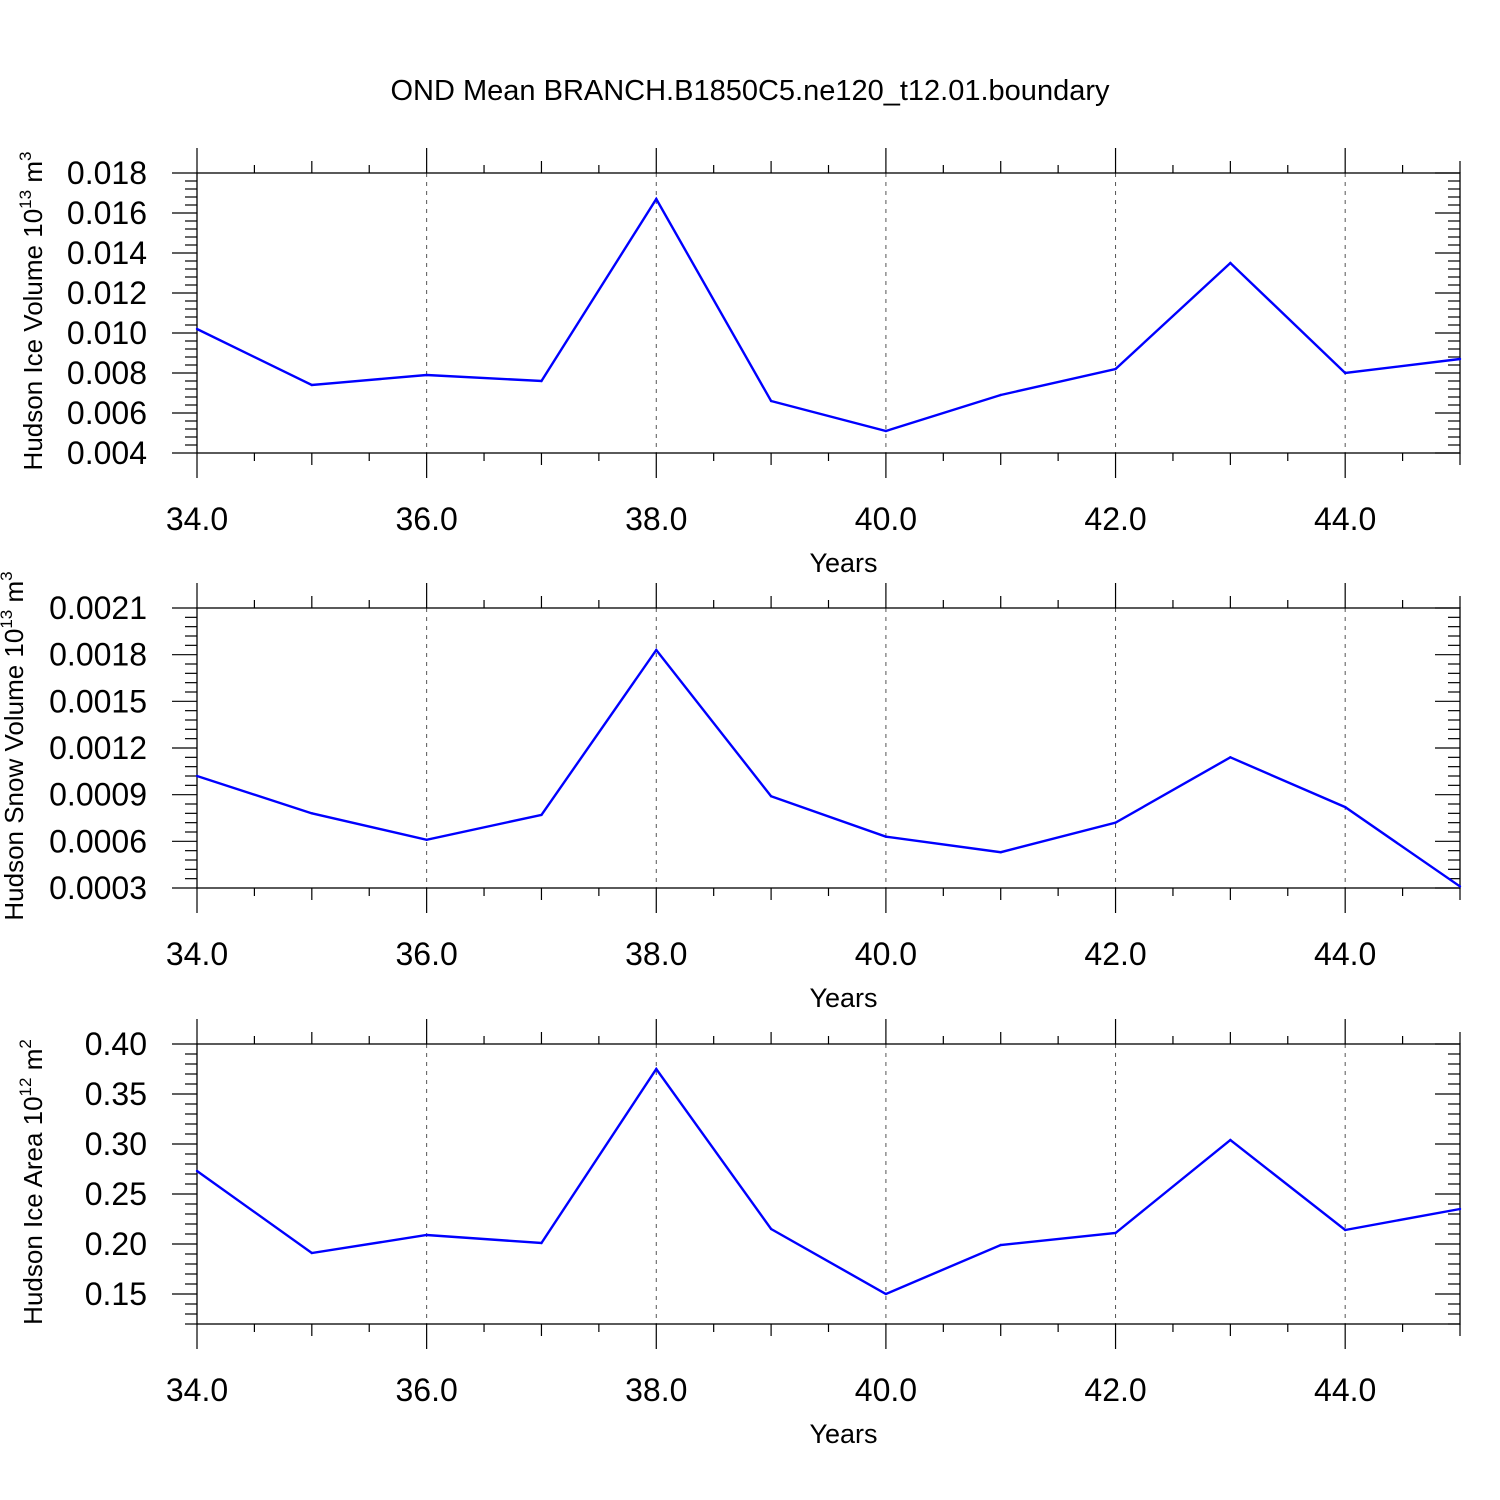  What do you see at coordinates (98, 841) in the screenshot?
I see `y-tick-label: 0.0006` at bounding box center [98, 841].